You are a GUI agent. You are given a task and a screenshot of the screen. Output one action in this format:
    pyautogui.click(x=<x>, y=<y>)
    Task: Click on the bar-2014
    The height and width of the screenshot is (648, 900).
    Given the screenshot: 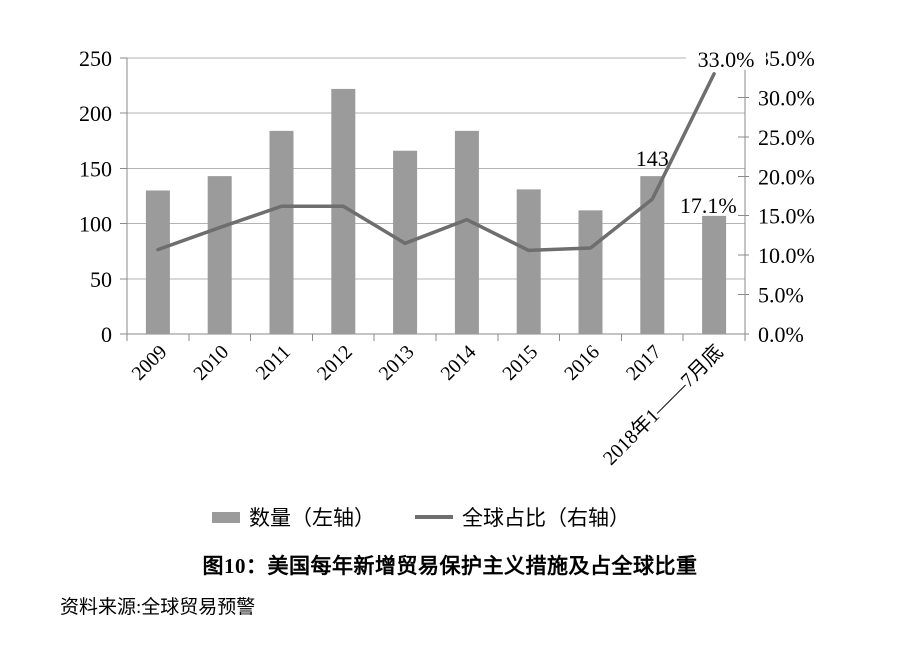 What is the action you would take?
    pyautogui.click(x=466, y=232)
    